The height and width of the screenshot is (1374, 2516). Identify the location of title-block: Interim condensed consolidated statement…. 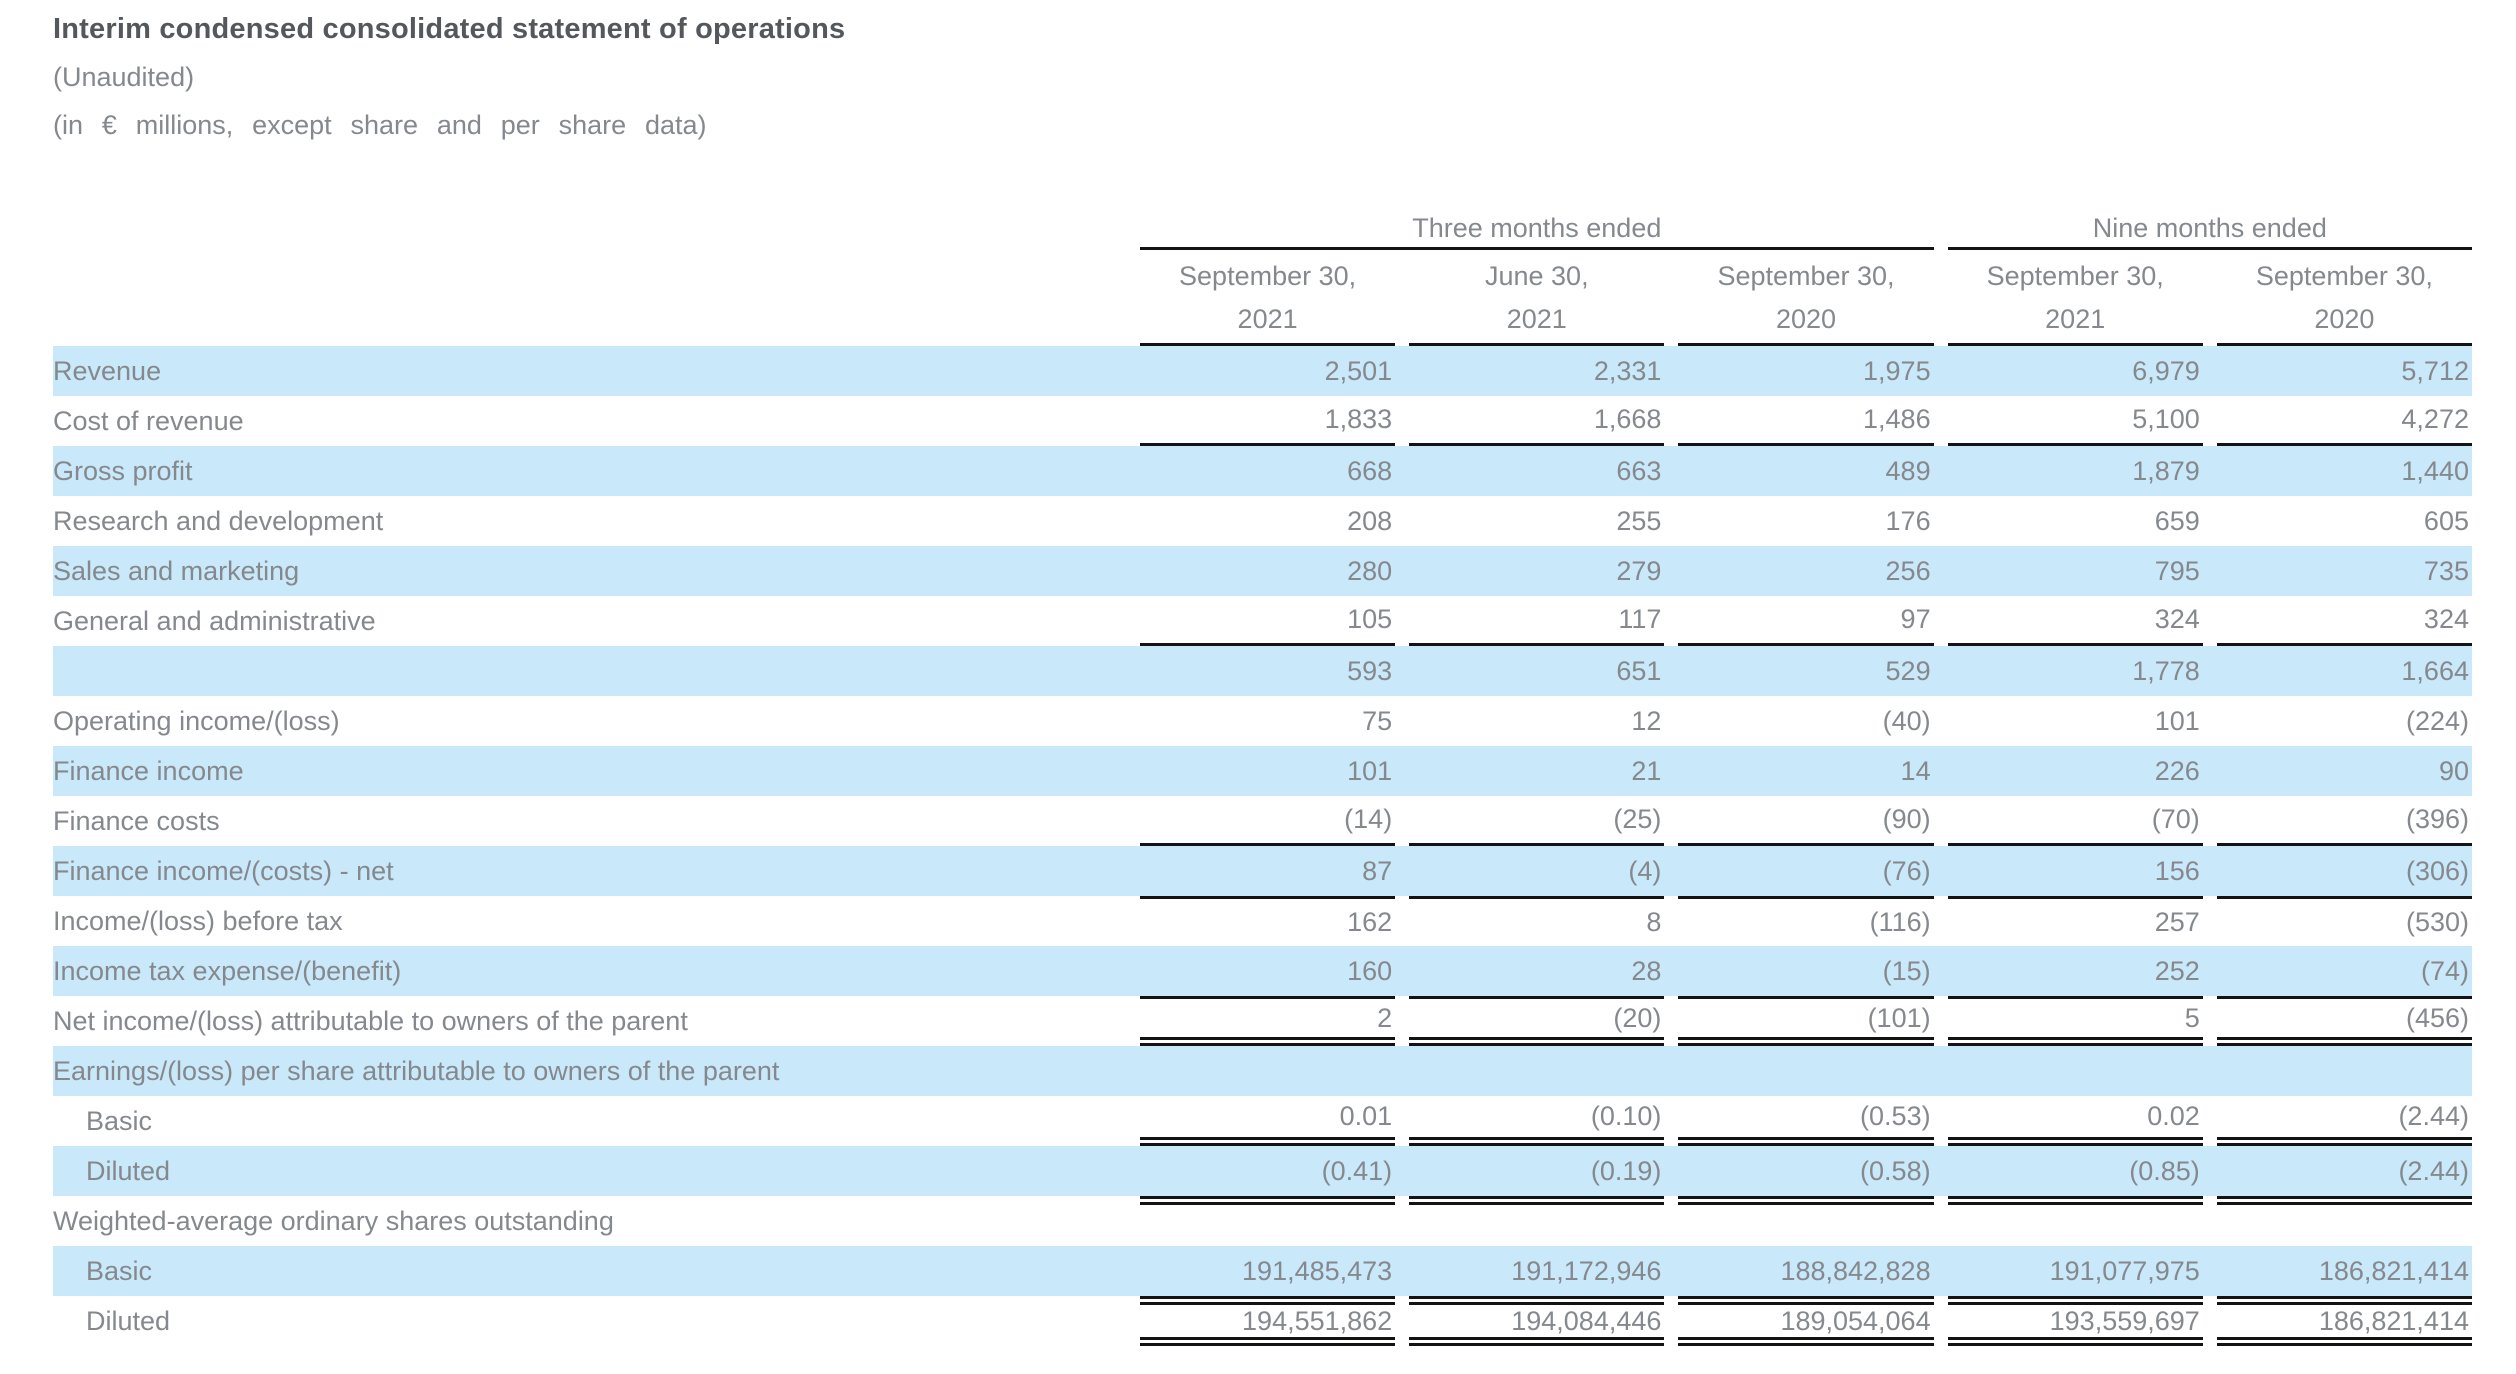
(449, 84).